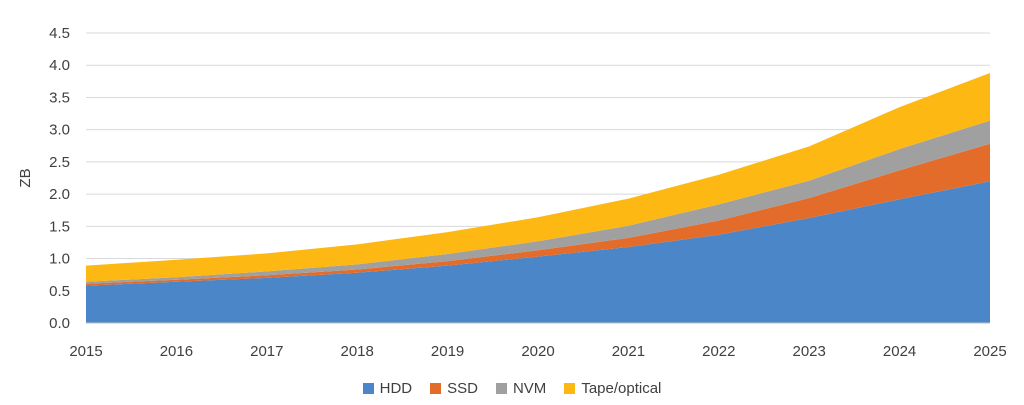 The height and width of the screenshot is (405, 1024). What do you see at coordinates (59, 33) in the screenshot?
I see `y-tick-label: 4.5` at bounding box center [59, 33].